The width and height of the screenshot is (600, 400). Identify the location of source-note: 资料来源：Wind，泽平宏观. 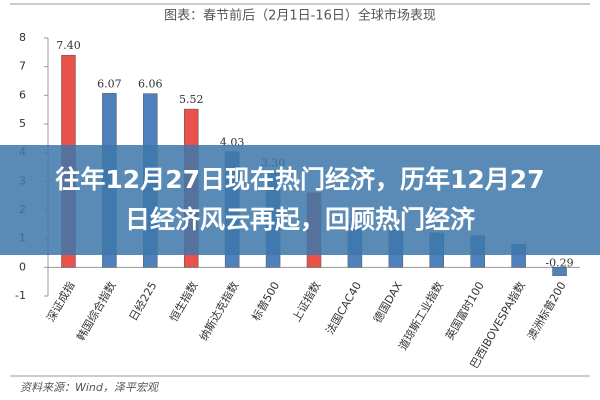
(90, 387).